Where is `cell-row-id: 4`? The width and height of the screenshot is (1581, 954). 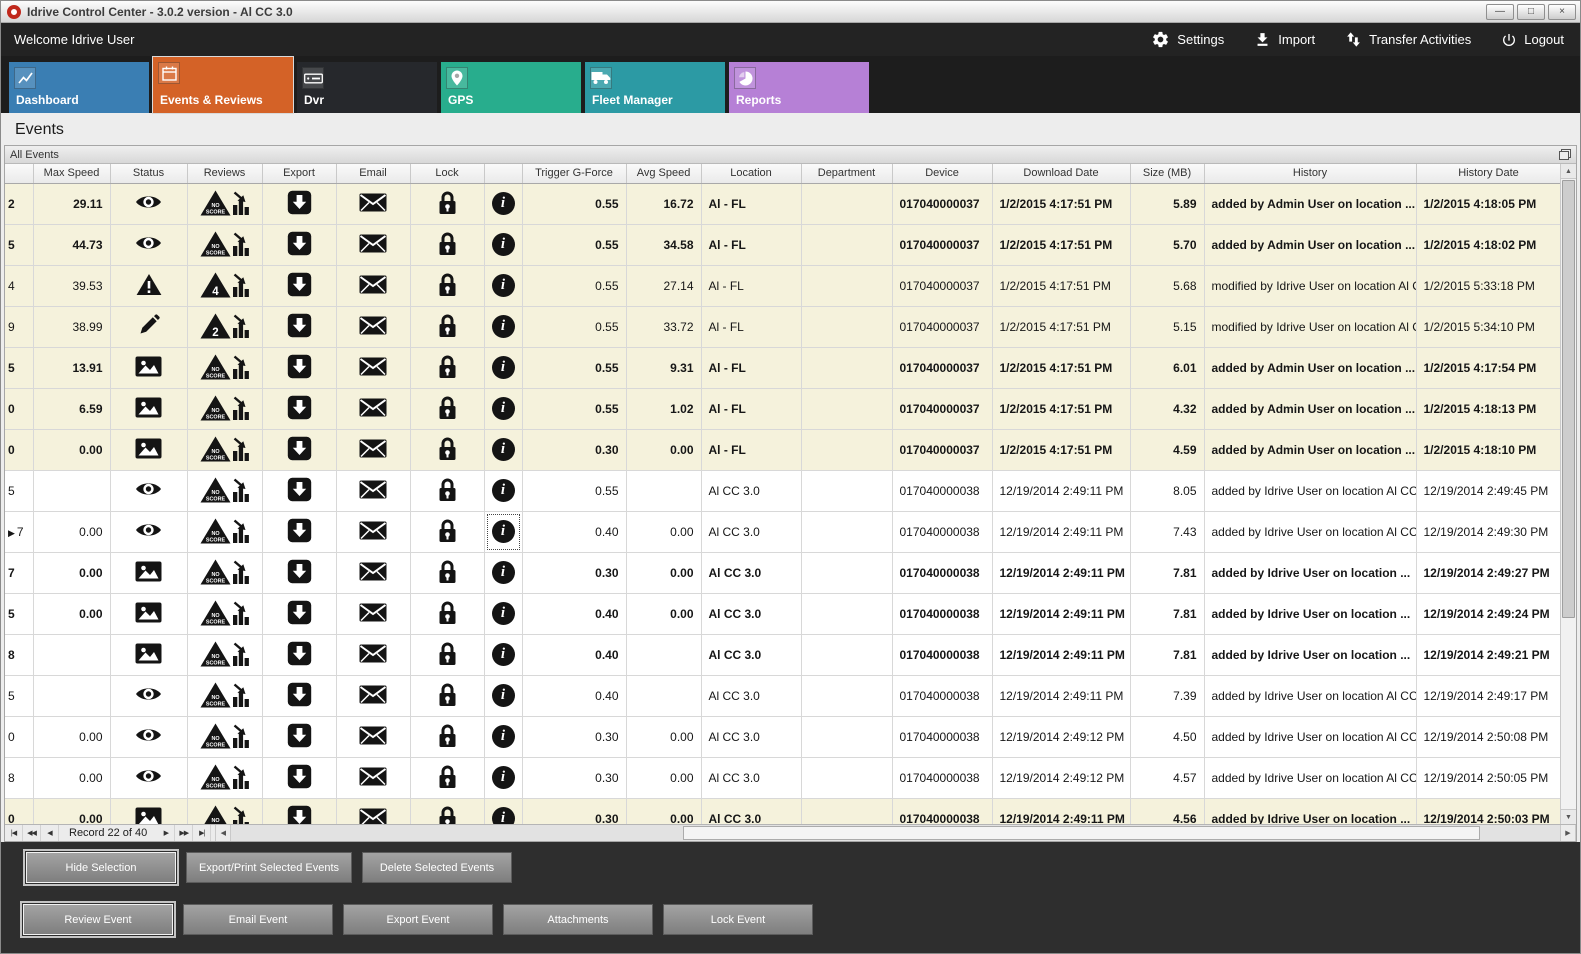
cell-row-id: 4 is located at coordinates (19, 286).